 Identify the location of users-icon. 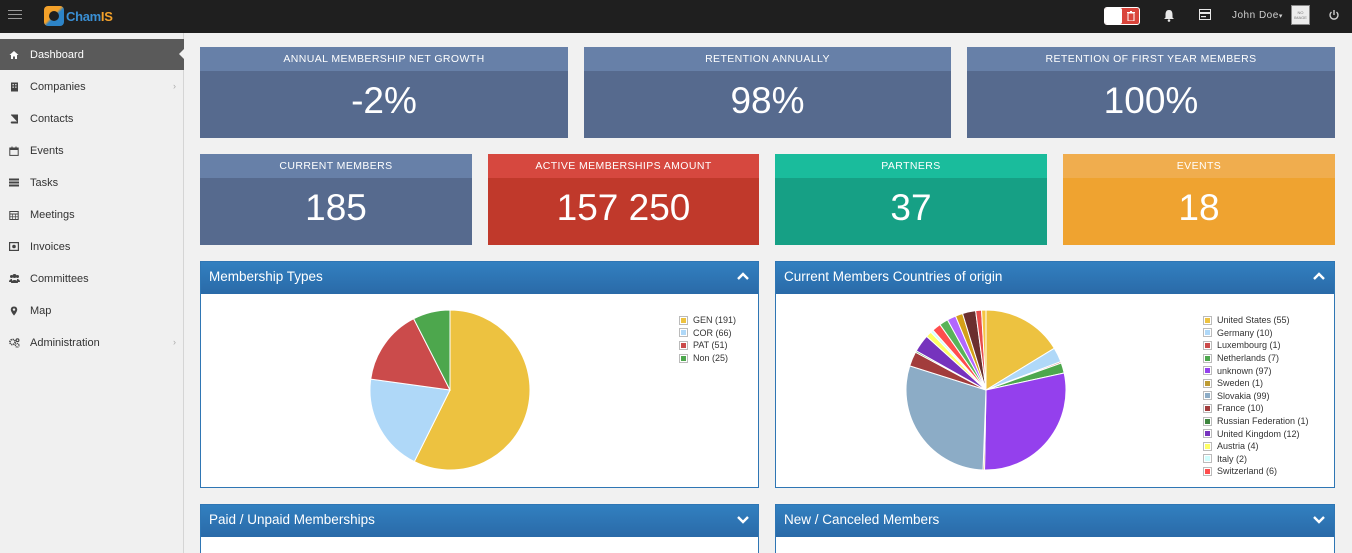
(14, 278).